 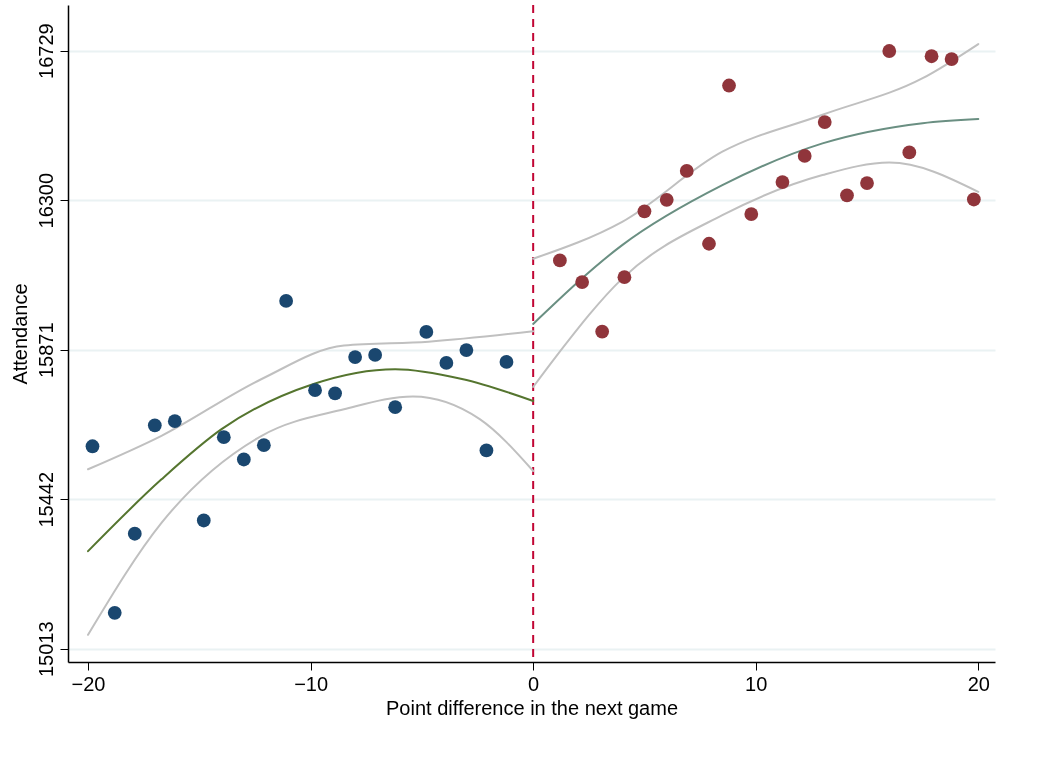 I want to click on x-tick-label: 0, so click(x=534, y=683).